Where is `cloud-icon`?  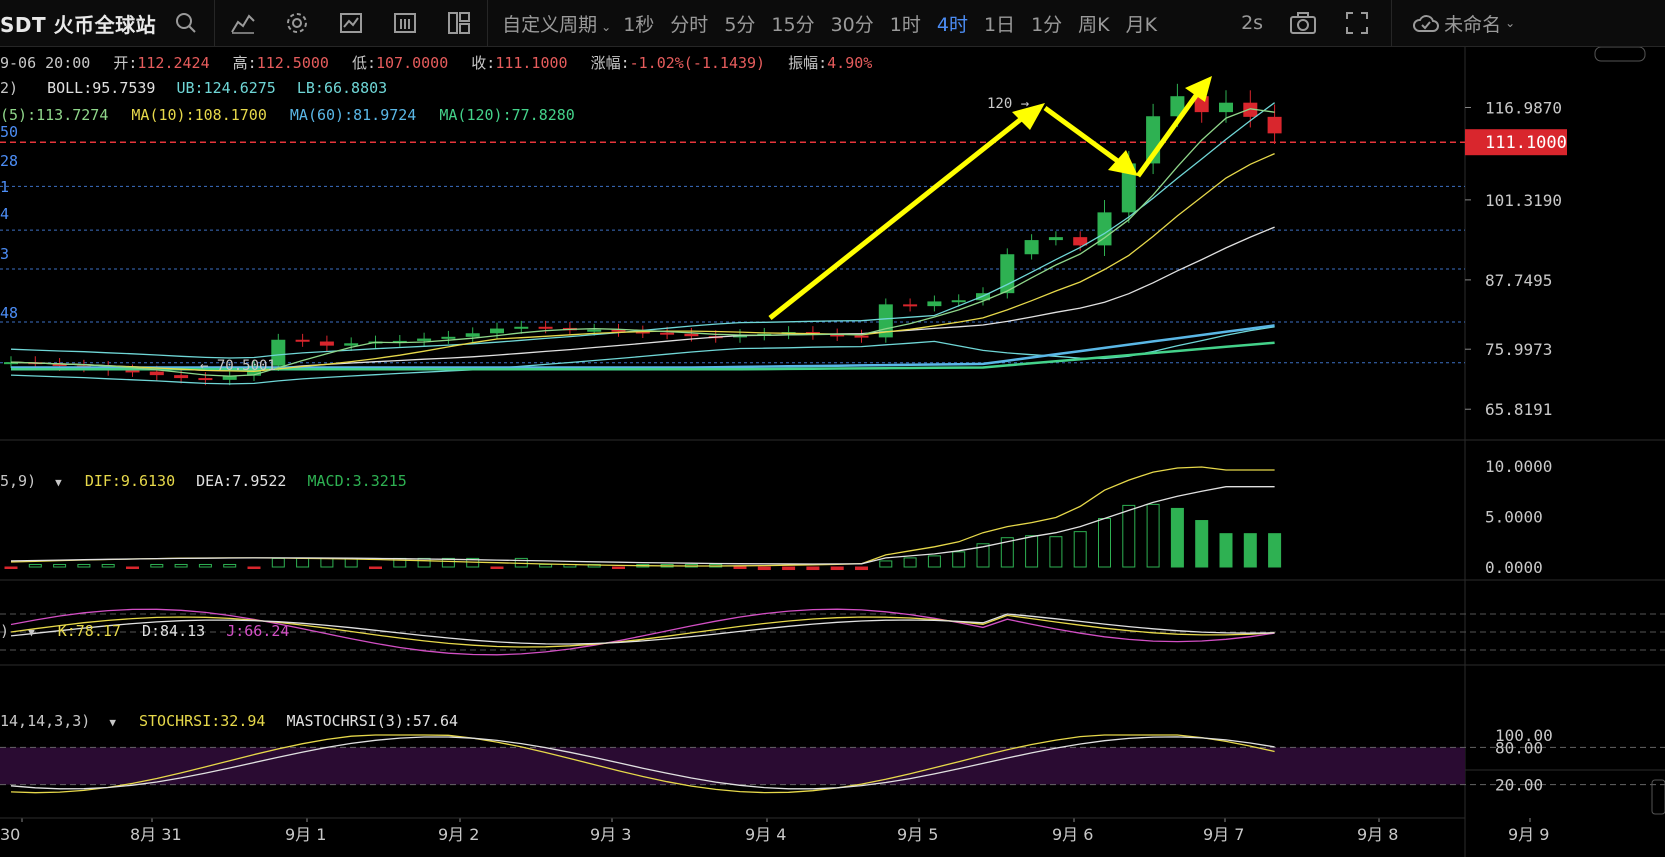
cloud-icon is located at coordinates (1426, 23).